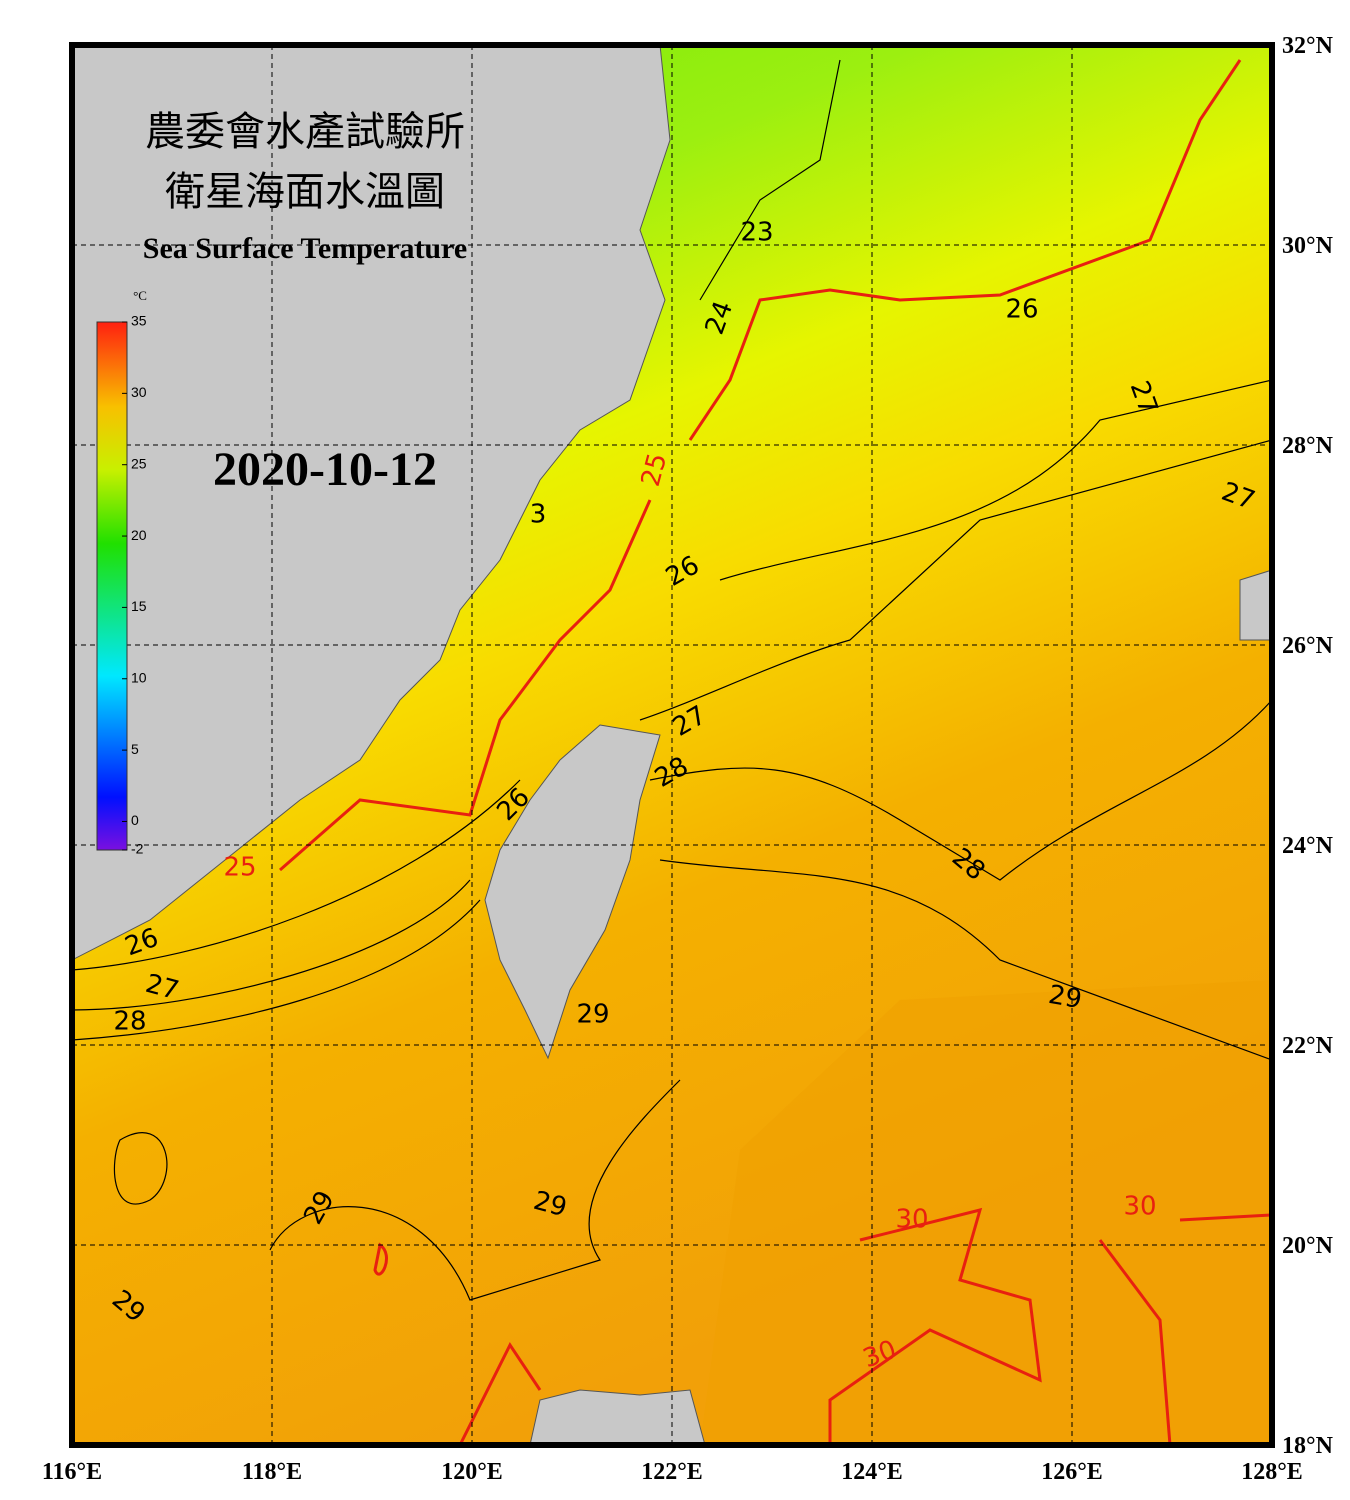 The image size is (1350, 1500). What do you see at coordinates (756, 233) in the screenshot?
I see `contour-label: 23` at bounding box center [756, 233].